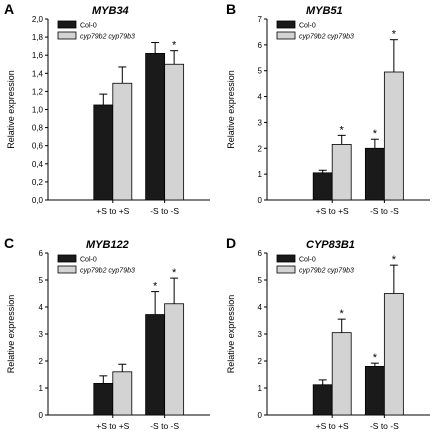 This screenshot has width=445, height=448. Describe the element at coordinates (38, 182) in the screenshot. I see `y-tick-label: 0,2` at that location.